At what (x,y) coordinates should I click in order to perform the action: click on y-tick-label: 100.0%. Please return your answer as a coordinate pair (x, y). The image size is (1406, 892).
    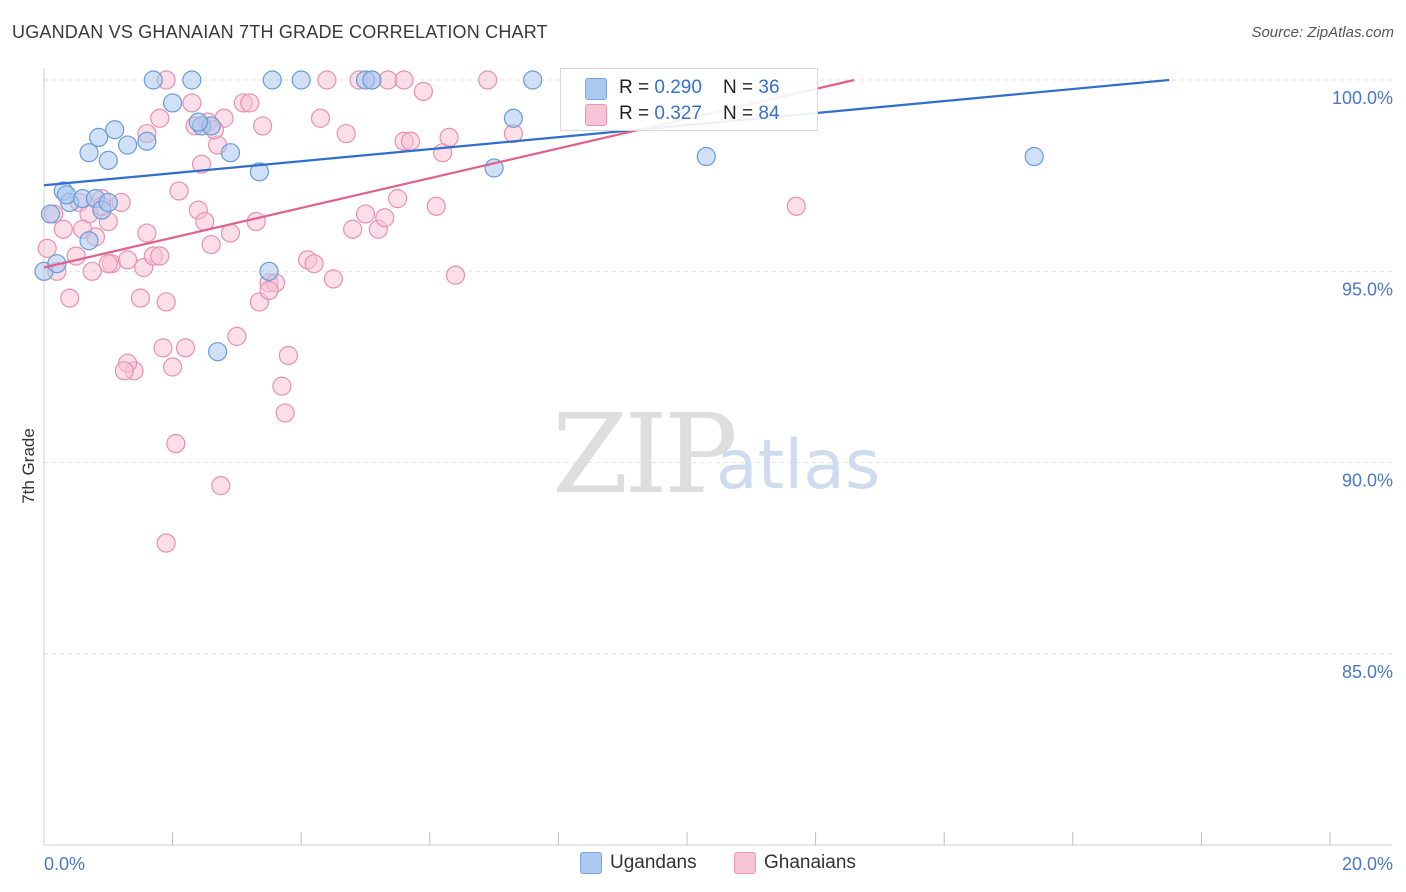
    Looking at the image, I should click on (1362, 98).